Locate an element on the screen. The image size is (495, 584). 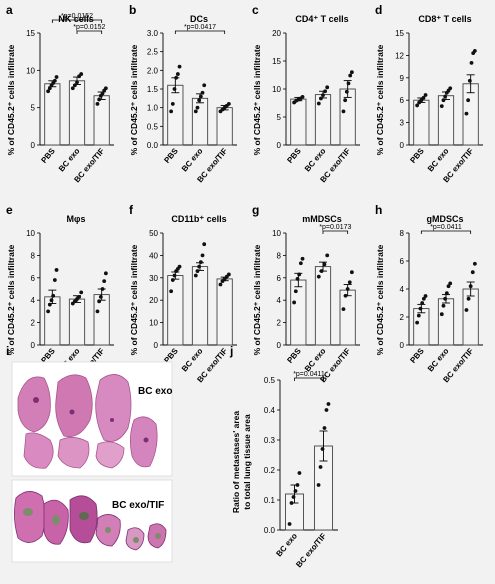
y-tick-label: 2.0 is located at coordinates (153, 70).